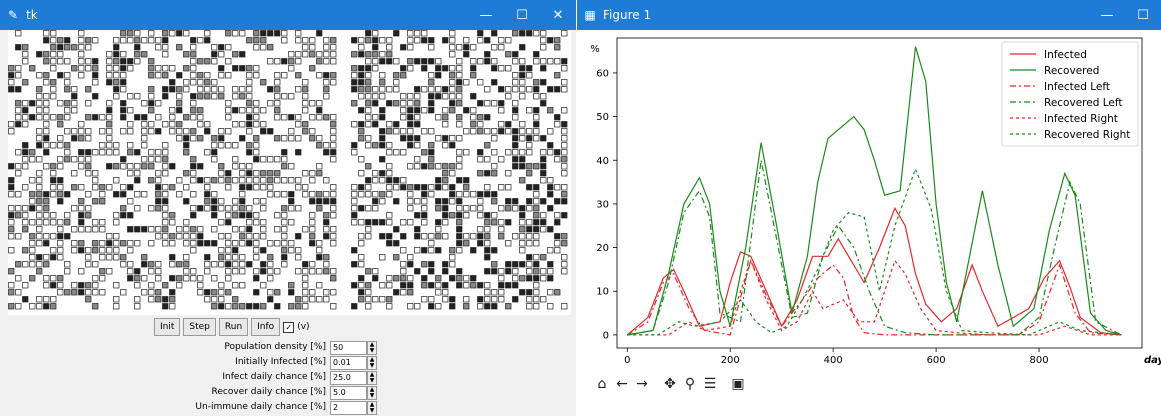  What do you see at coordinates (558, 15) in the screenshot?
I see `close-button: ✕` at bounding box center [558, 15].